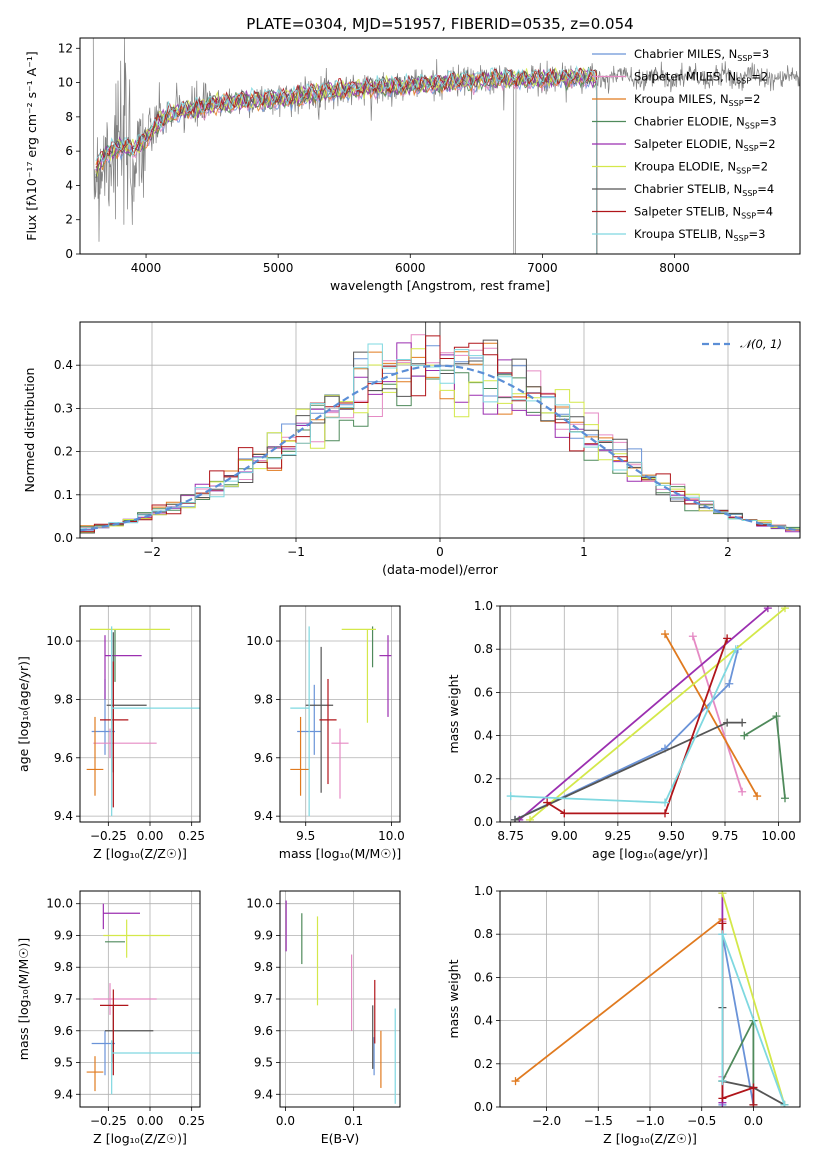 The image size is (819, 1170). Describe the element at coordinates (440, 448) in the screenshot. I see `normal-distribution-curve` at that location.